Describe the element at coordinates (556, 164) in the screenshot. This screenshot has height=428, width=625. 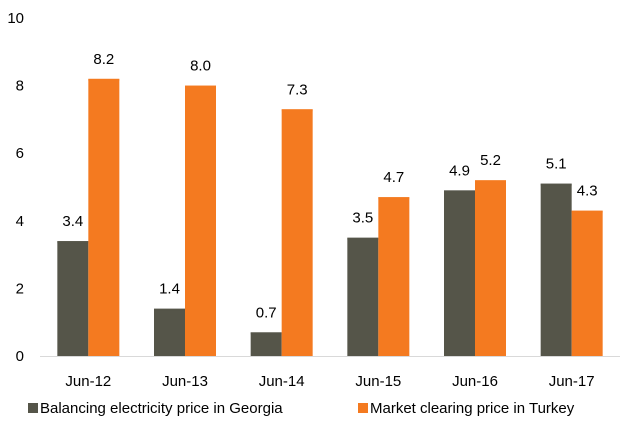
I see `data-label: 5.1` at that location.